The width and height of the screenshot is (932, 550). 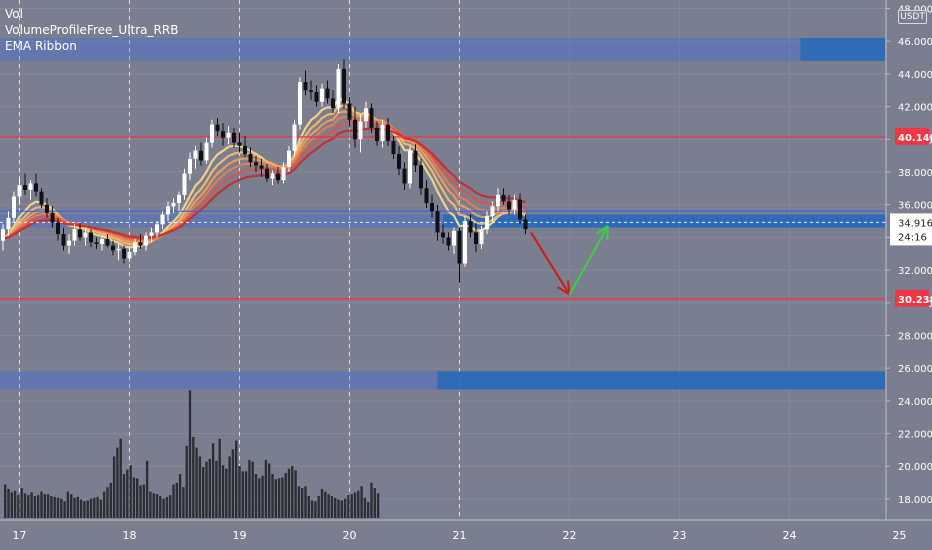 What do you see at coordinates (915, 206) in the screenshot?
I see `price-tick-label: 36.000` at bounding box center [915, 206].